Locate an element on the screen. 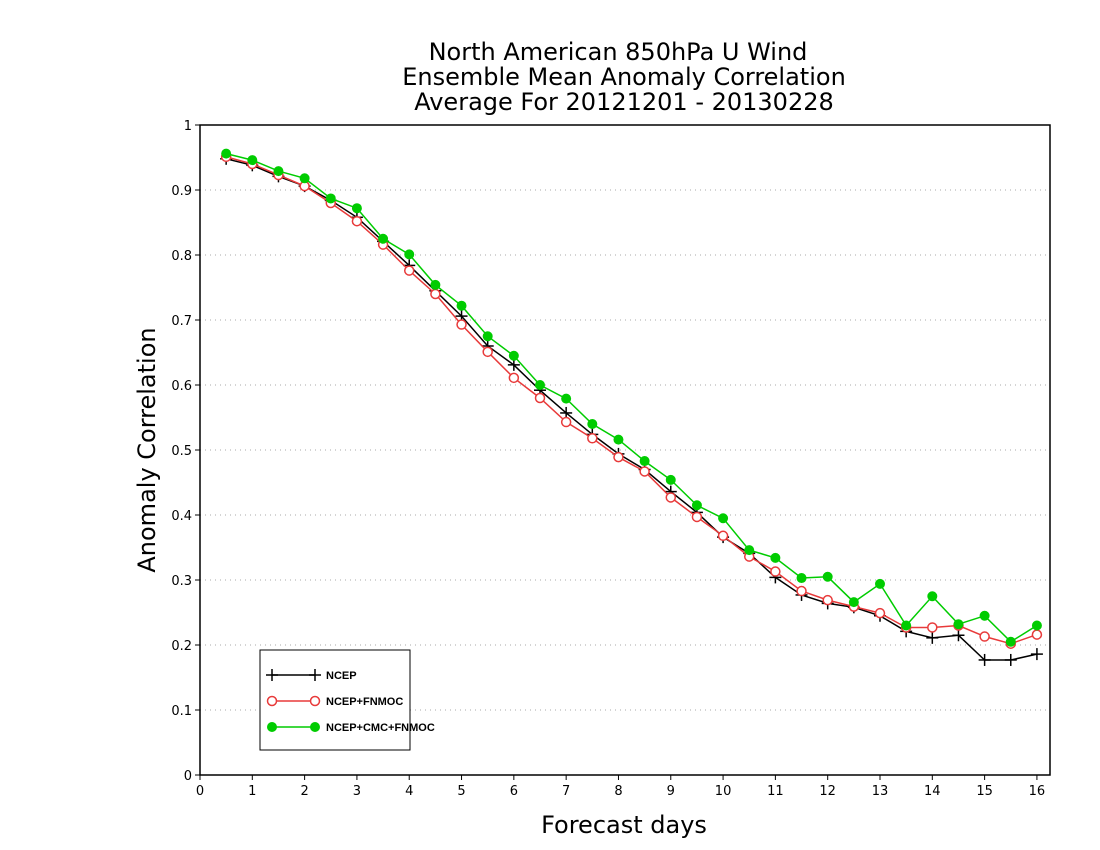 The image size is (1100, 850). legend-item: NCEP+CMC+FNMOC is located at coordinates (351, 728).